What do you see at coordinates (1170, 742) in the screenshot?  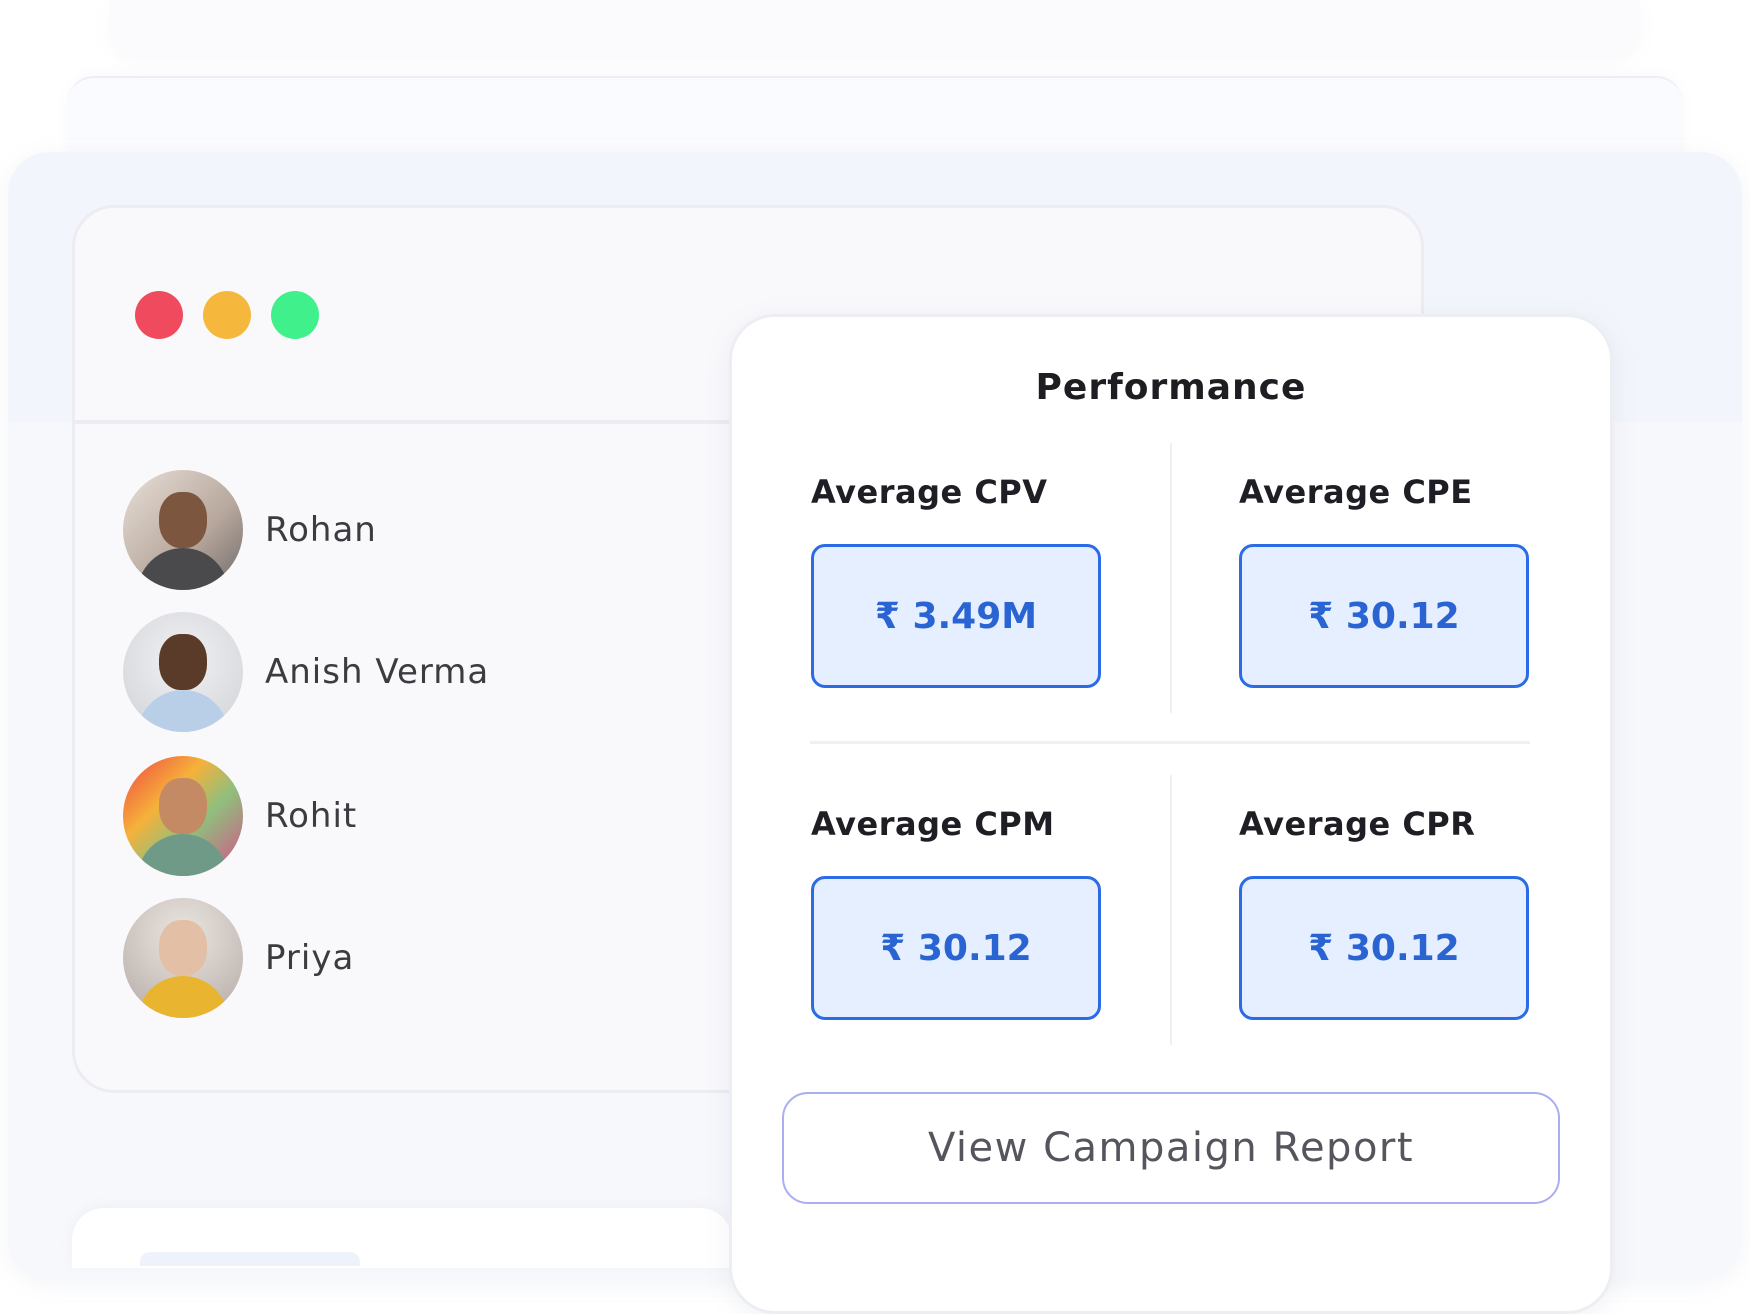 I see `divider-horizontal` at bounding box center [1170, 742].